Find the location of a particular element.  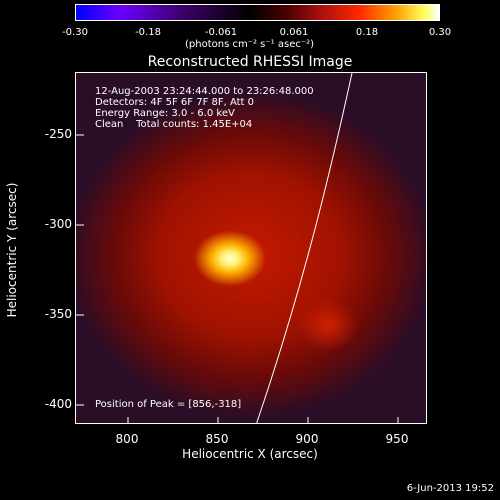

info-clean: Clean Total counts: 1.45E+04 is located at coordinates (174, 124).